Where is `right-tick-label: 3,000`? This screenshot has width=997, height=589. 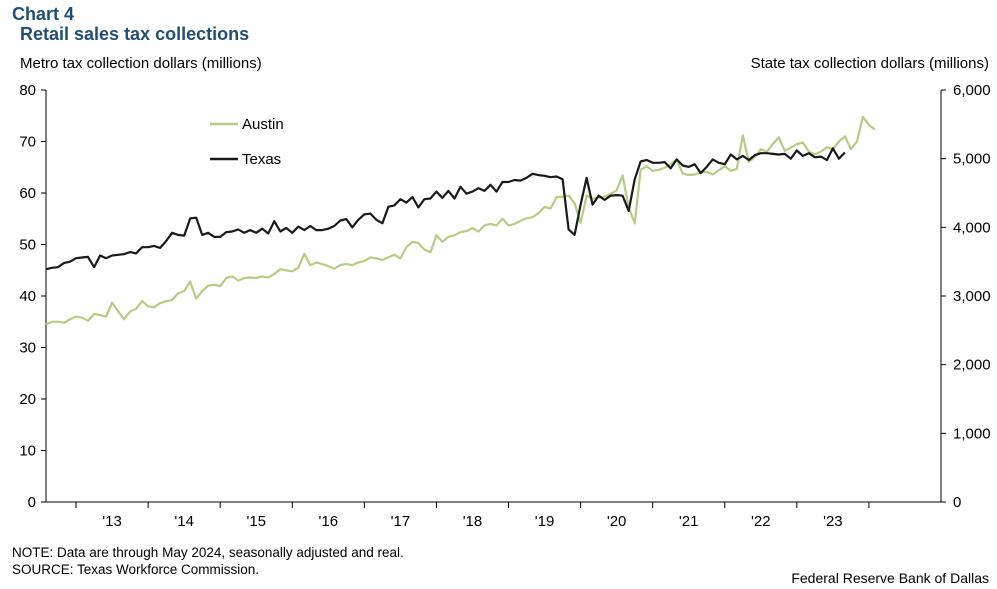
right-tick-label: 3,000 is located at coordinates (972, 296).